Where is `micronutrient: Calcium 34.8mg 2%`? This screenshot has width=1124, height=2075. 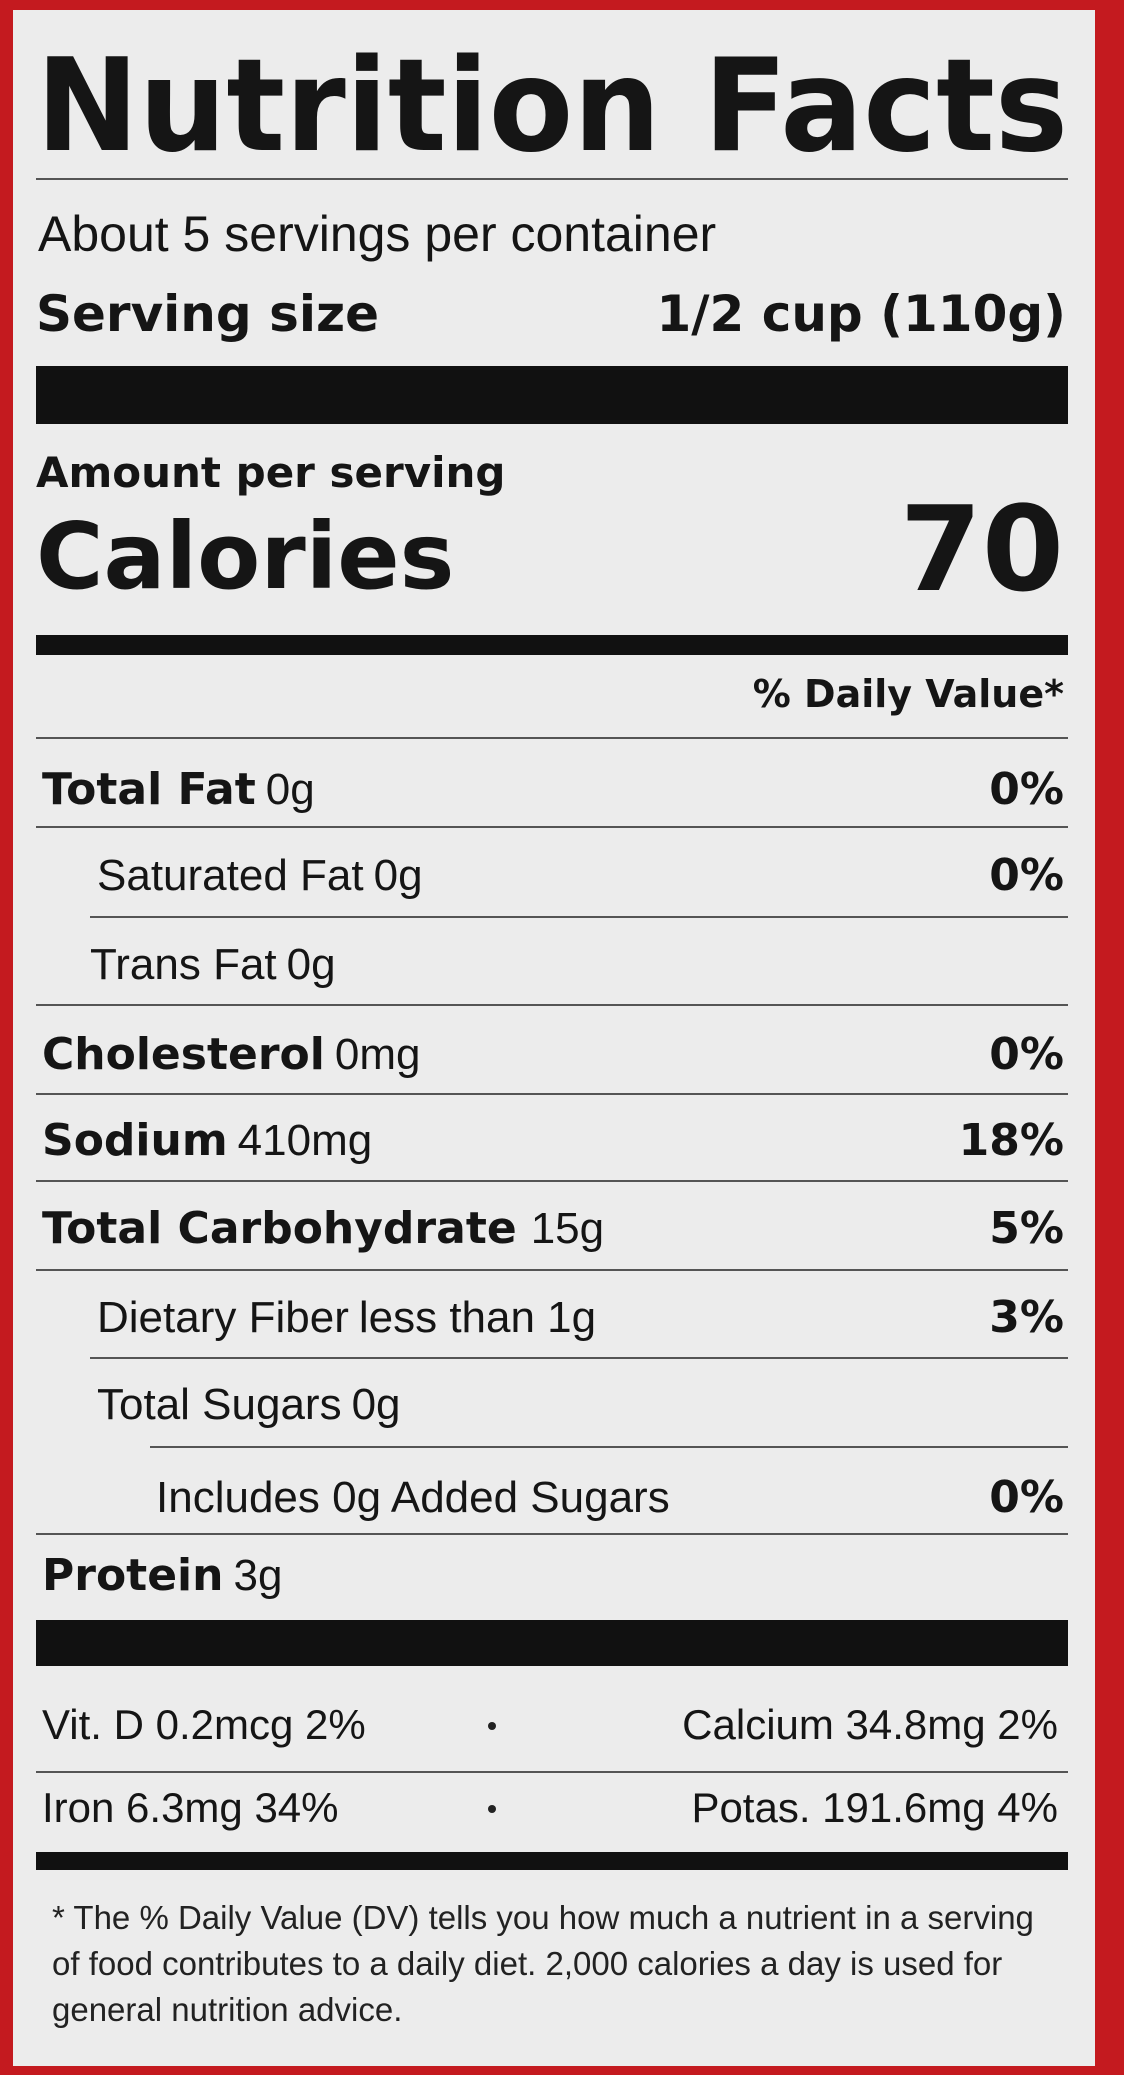 micronutrient: Calcium 34.8mg 2% is located at coordinates (870, 1724).